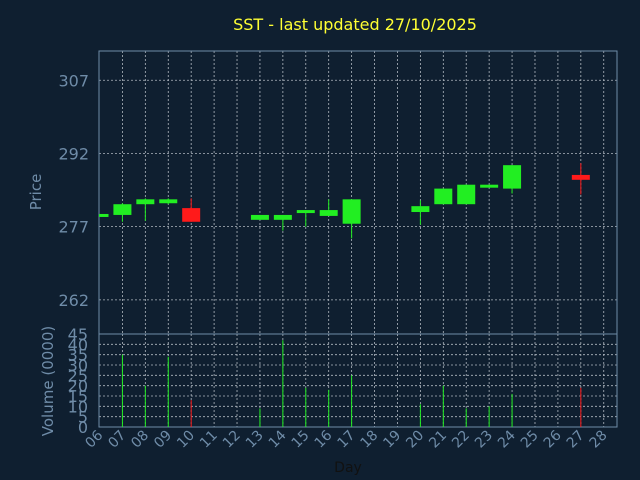 Image resolution: width=640 pixels, height=480 pixels. I want to click on price-axis-ticks: 262 277 292 307, so click(73, 190).